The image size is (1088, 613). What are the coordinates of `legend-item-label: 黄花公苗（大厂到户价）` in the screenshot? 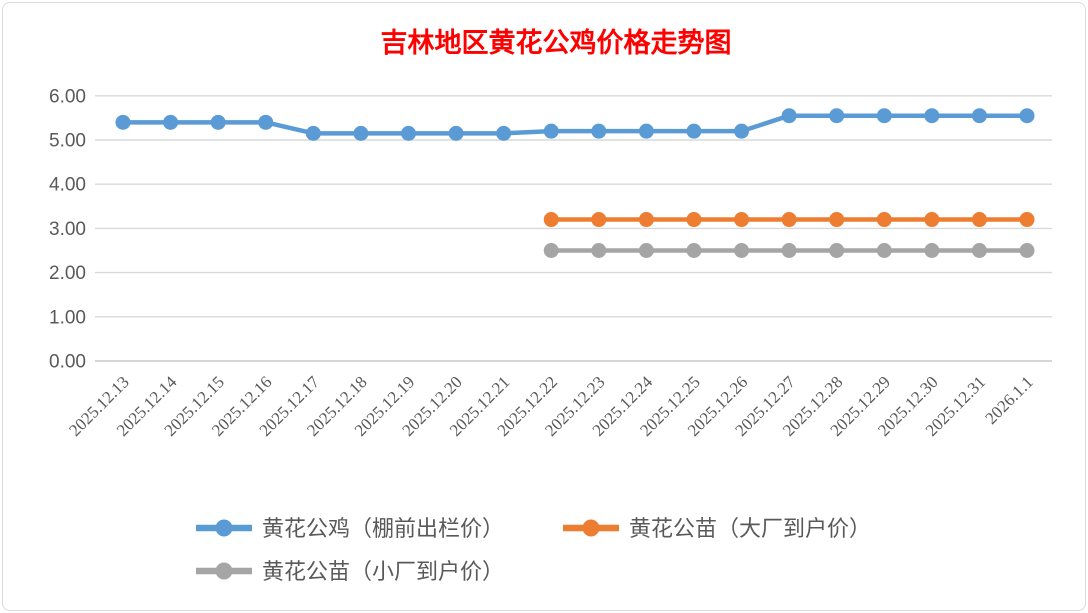 It's located at (750, 528).